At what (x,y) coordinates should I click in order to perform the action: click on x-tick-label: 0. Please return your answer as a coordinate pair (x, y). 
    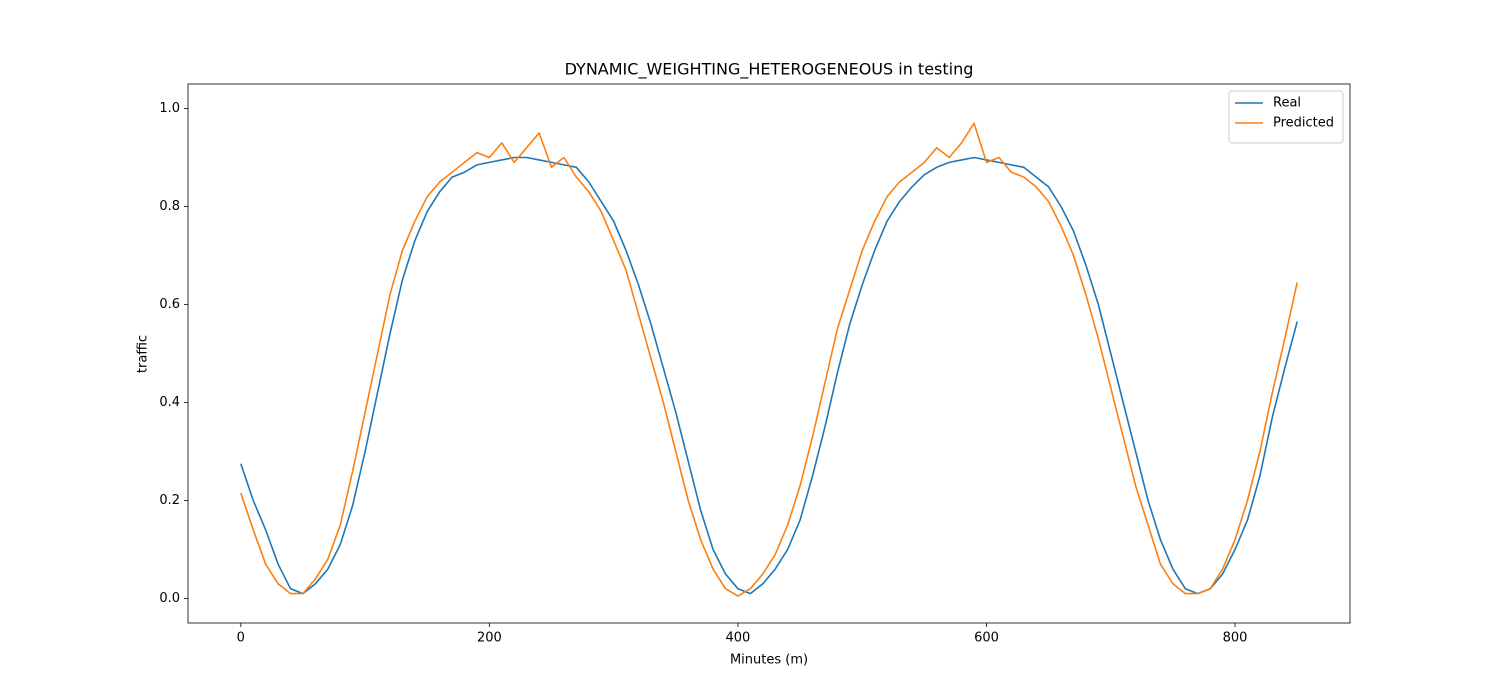
    Looking at the image, I should click on (241, 638).